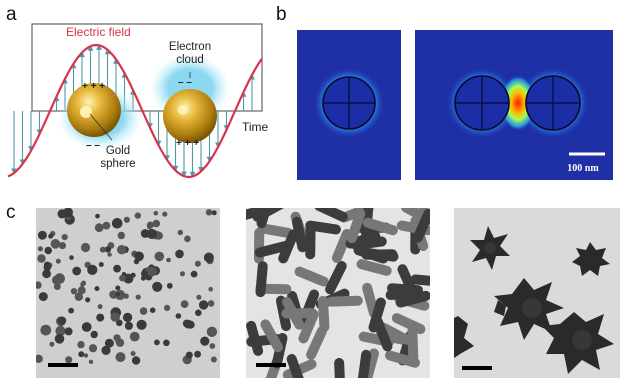 The width and height of the screenshot is (622, 381). What do you see at coordinates (98, 32) in the screenshot?
I see `electric-field-label: Electric field` at bounding box center [98, 32].